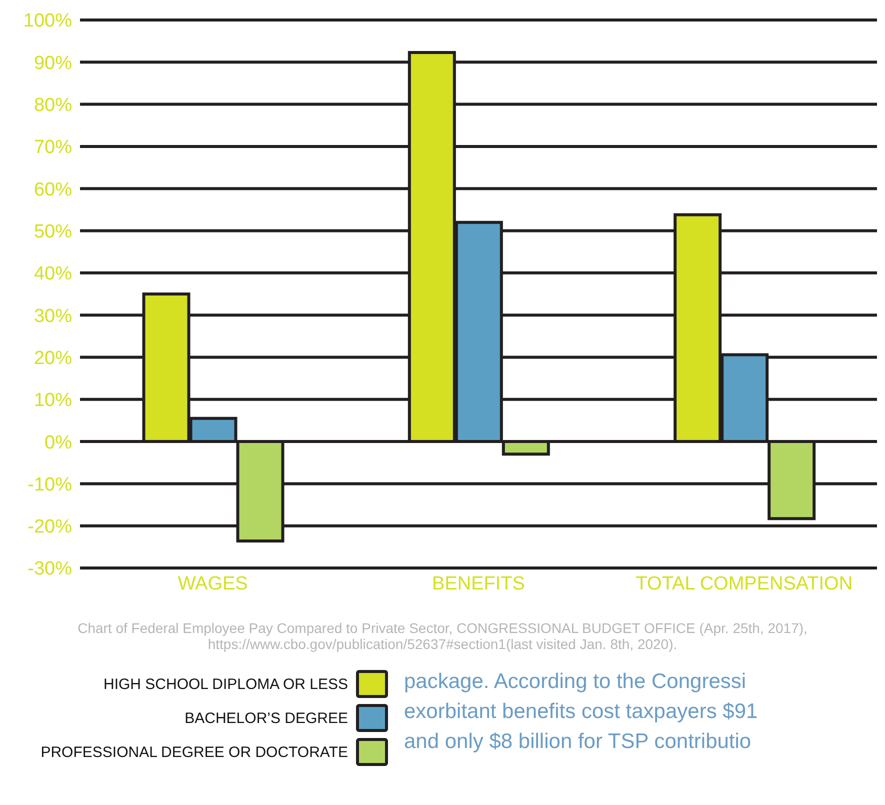  Describe the element at coordinates (213, 583) in the screenshot. I see `x-tick-label: WAGES` at that location.